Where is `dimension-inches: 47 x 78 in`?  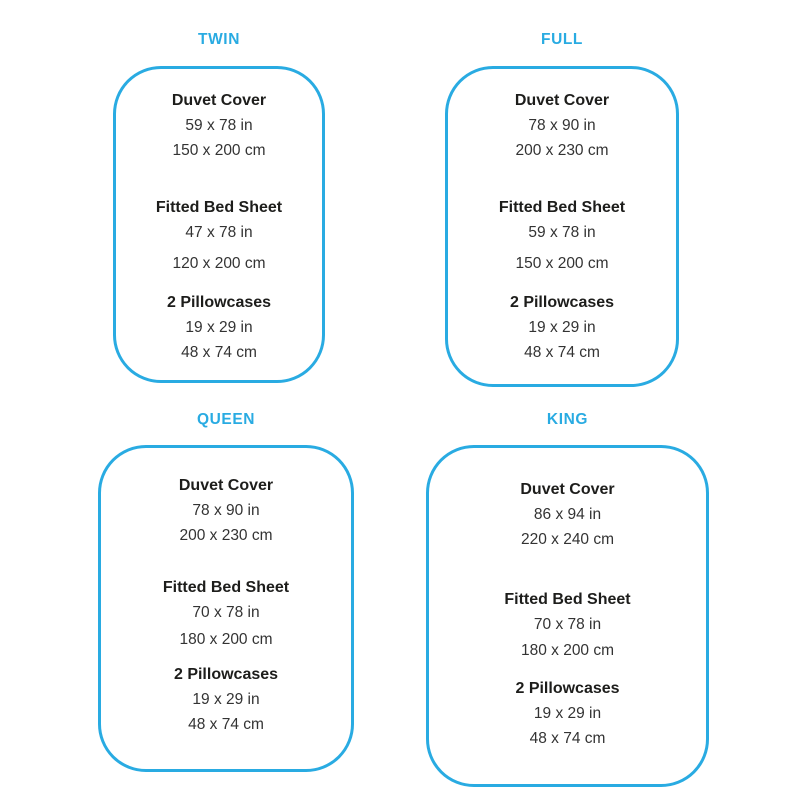 dimension-inches: 47 x 78 in is located at coordinates (219, 232).